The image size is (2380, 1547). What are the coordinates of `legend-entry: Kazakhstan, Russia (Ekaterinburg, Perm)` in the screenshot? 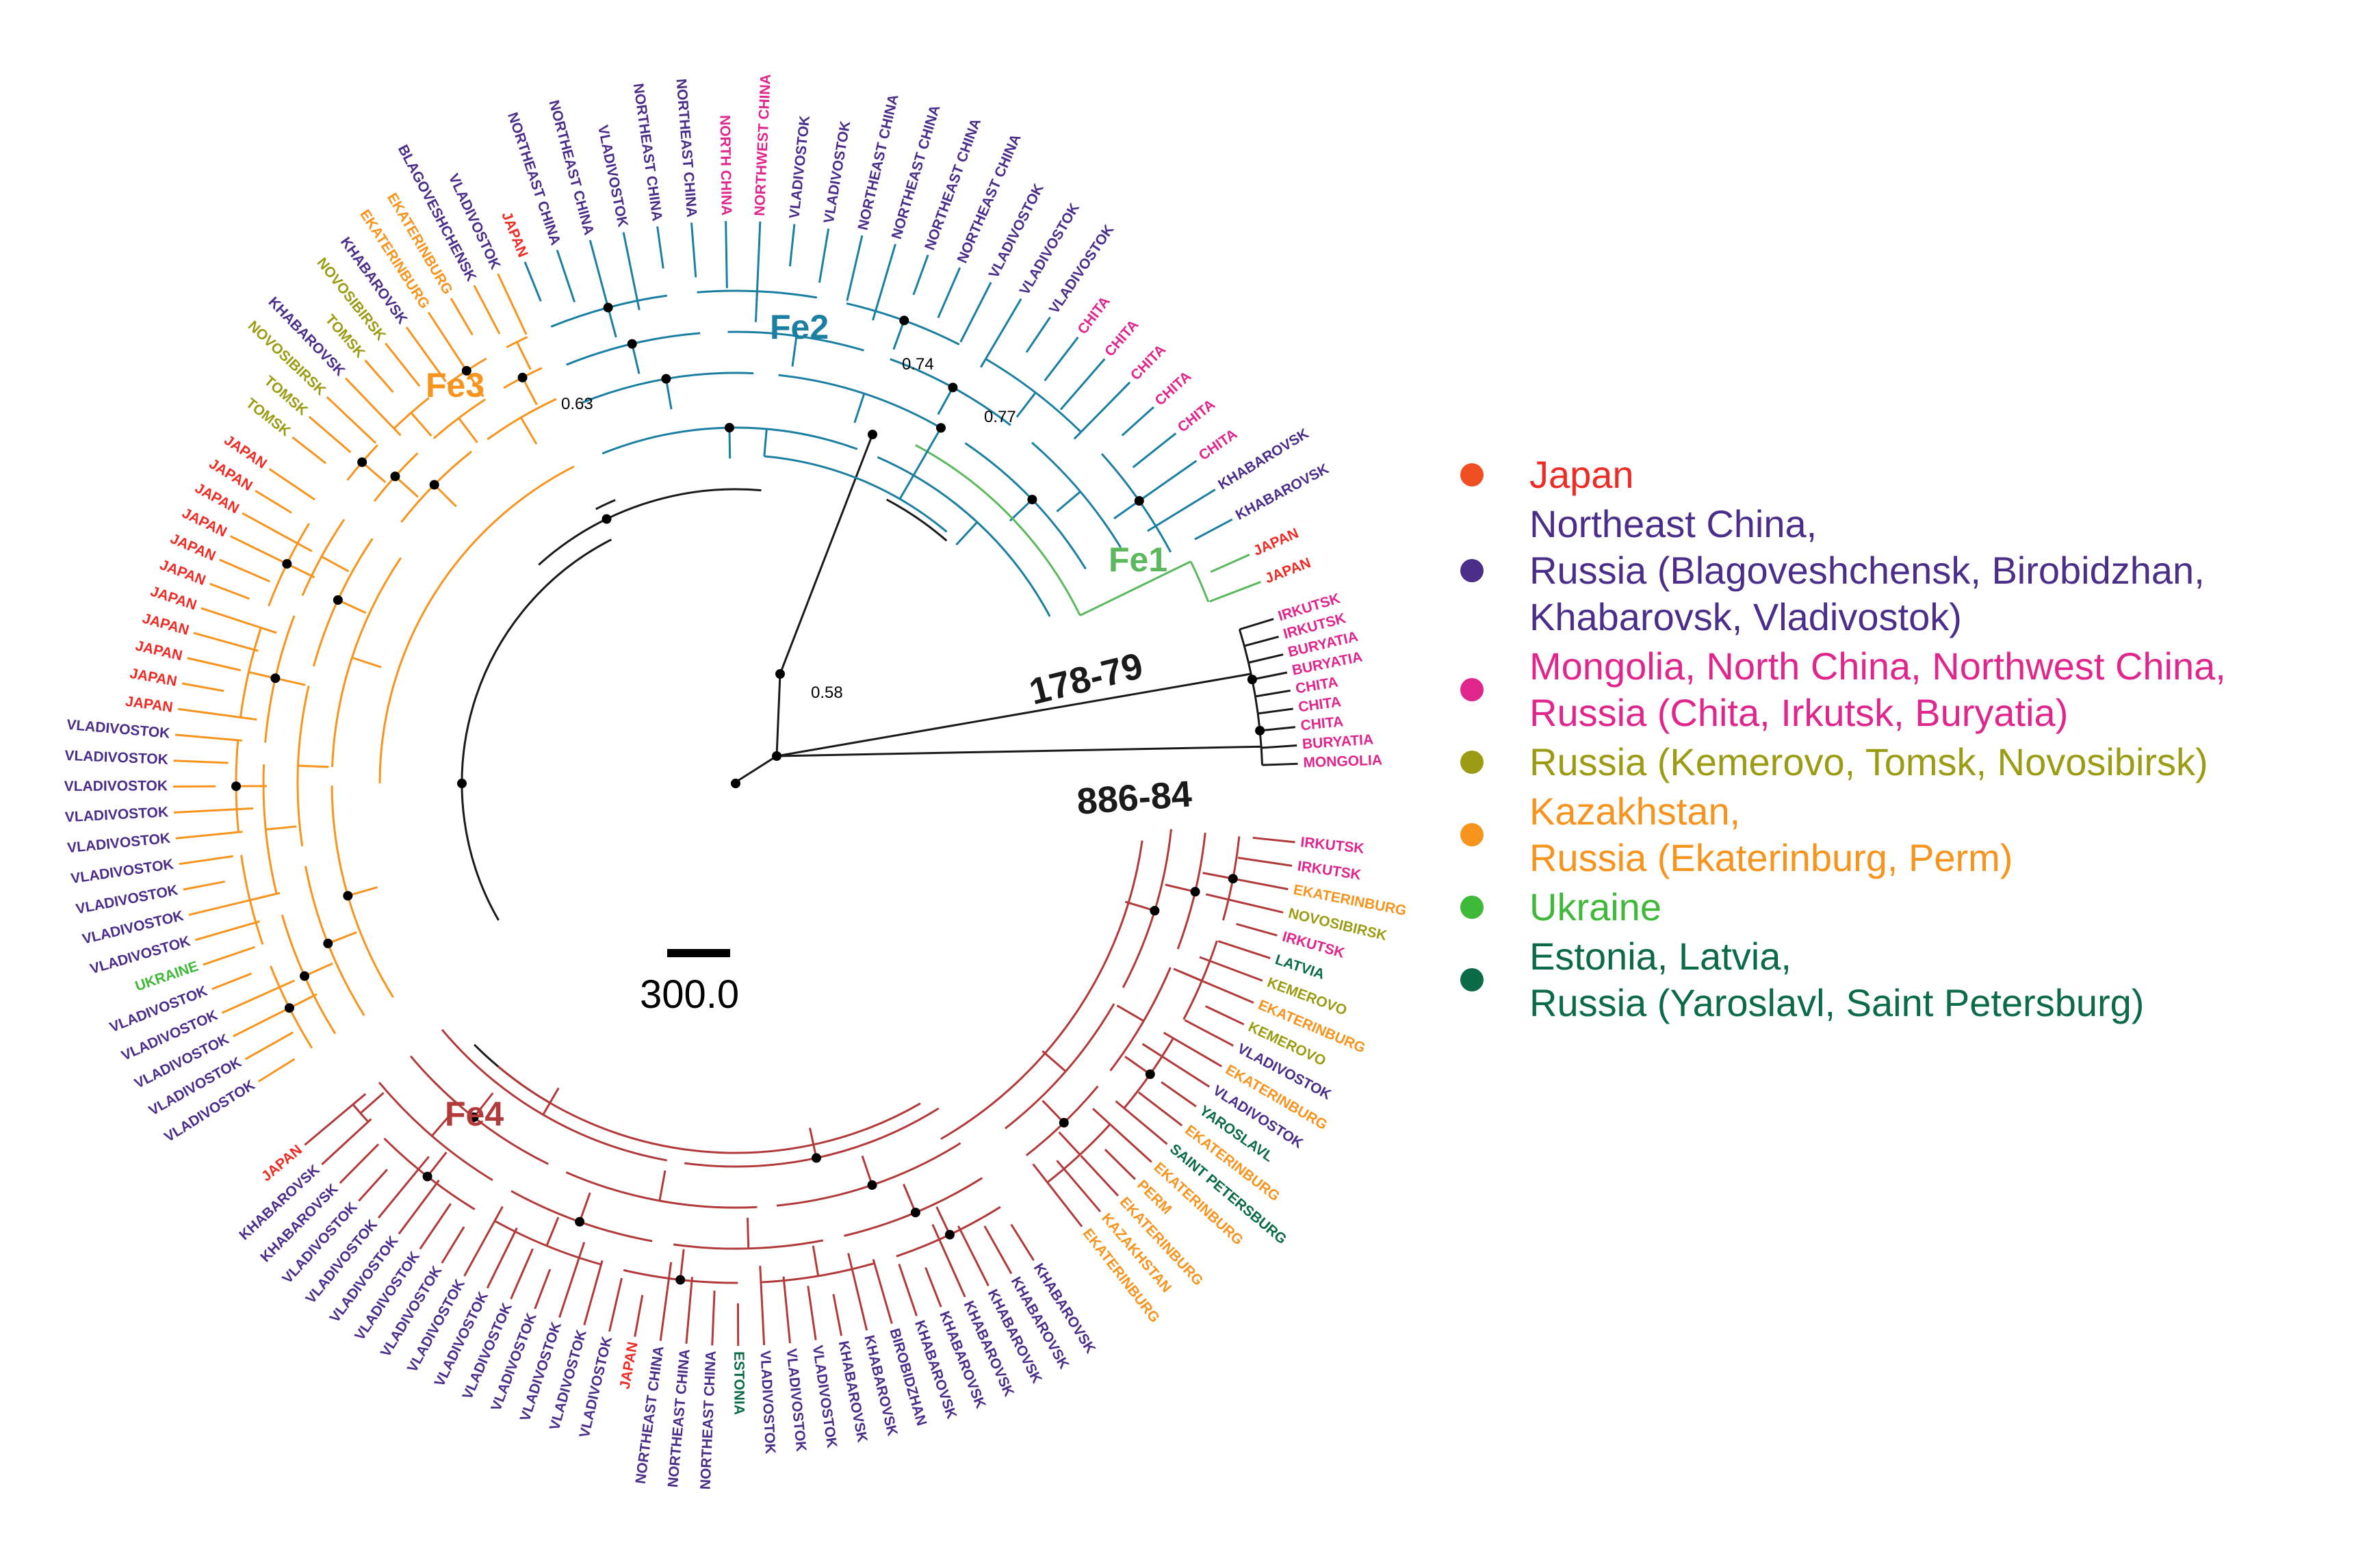 It's located at (1909, 834).